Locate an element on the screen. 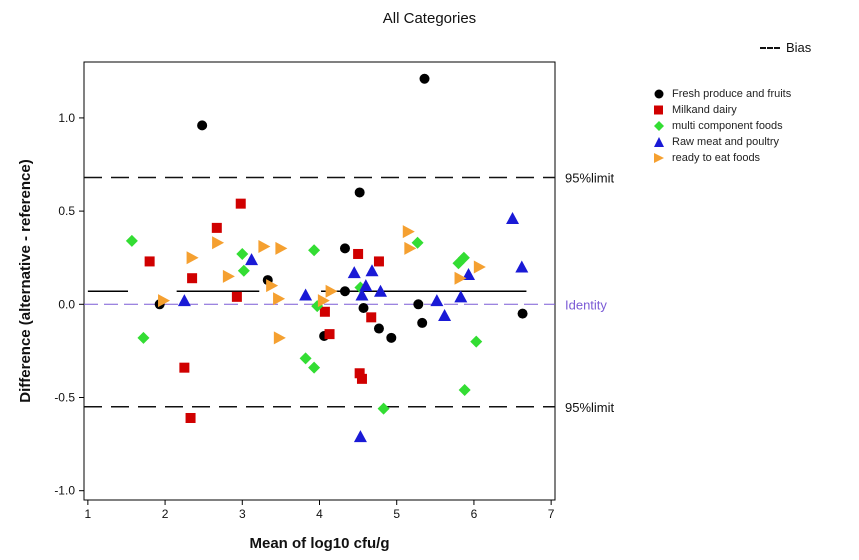 The height and width of the screenshot is (560, 859). x-tick-label: 3 is located at coordinates (242, 514).